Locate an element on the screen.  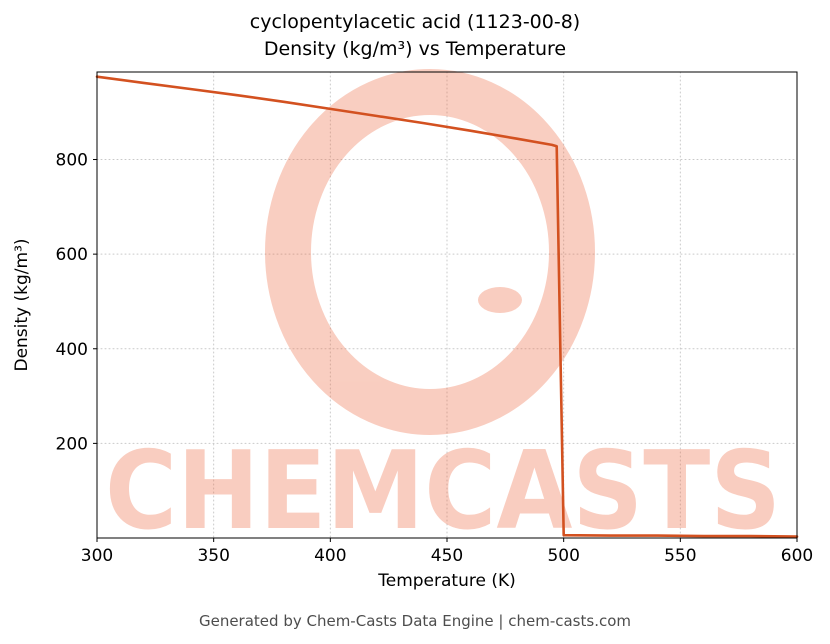
x-axis-label: Temperature (K) is located at coordinates (446, 581).